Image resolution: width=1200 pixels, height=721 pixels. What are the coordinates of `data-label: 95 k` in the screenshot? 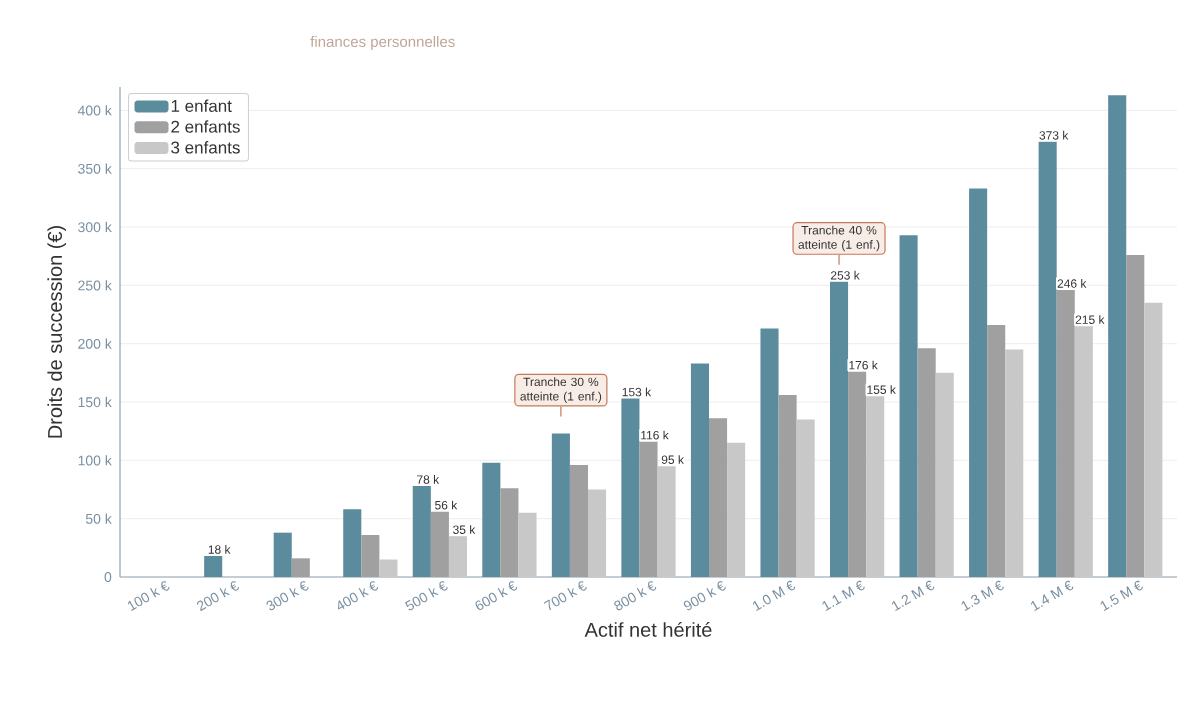 It's located at (672, 459).